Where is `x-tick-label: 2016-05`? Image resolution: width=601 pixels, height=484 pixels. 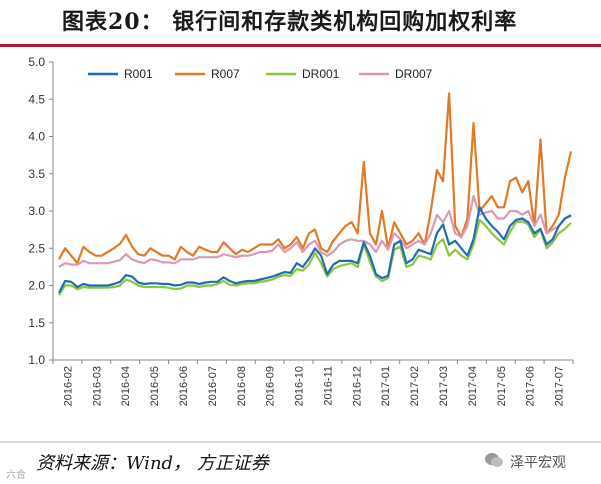
x-tick-label: 2016-05 is located at coordinates (155, 386).